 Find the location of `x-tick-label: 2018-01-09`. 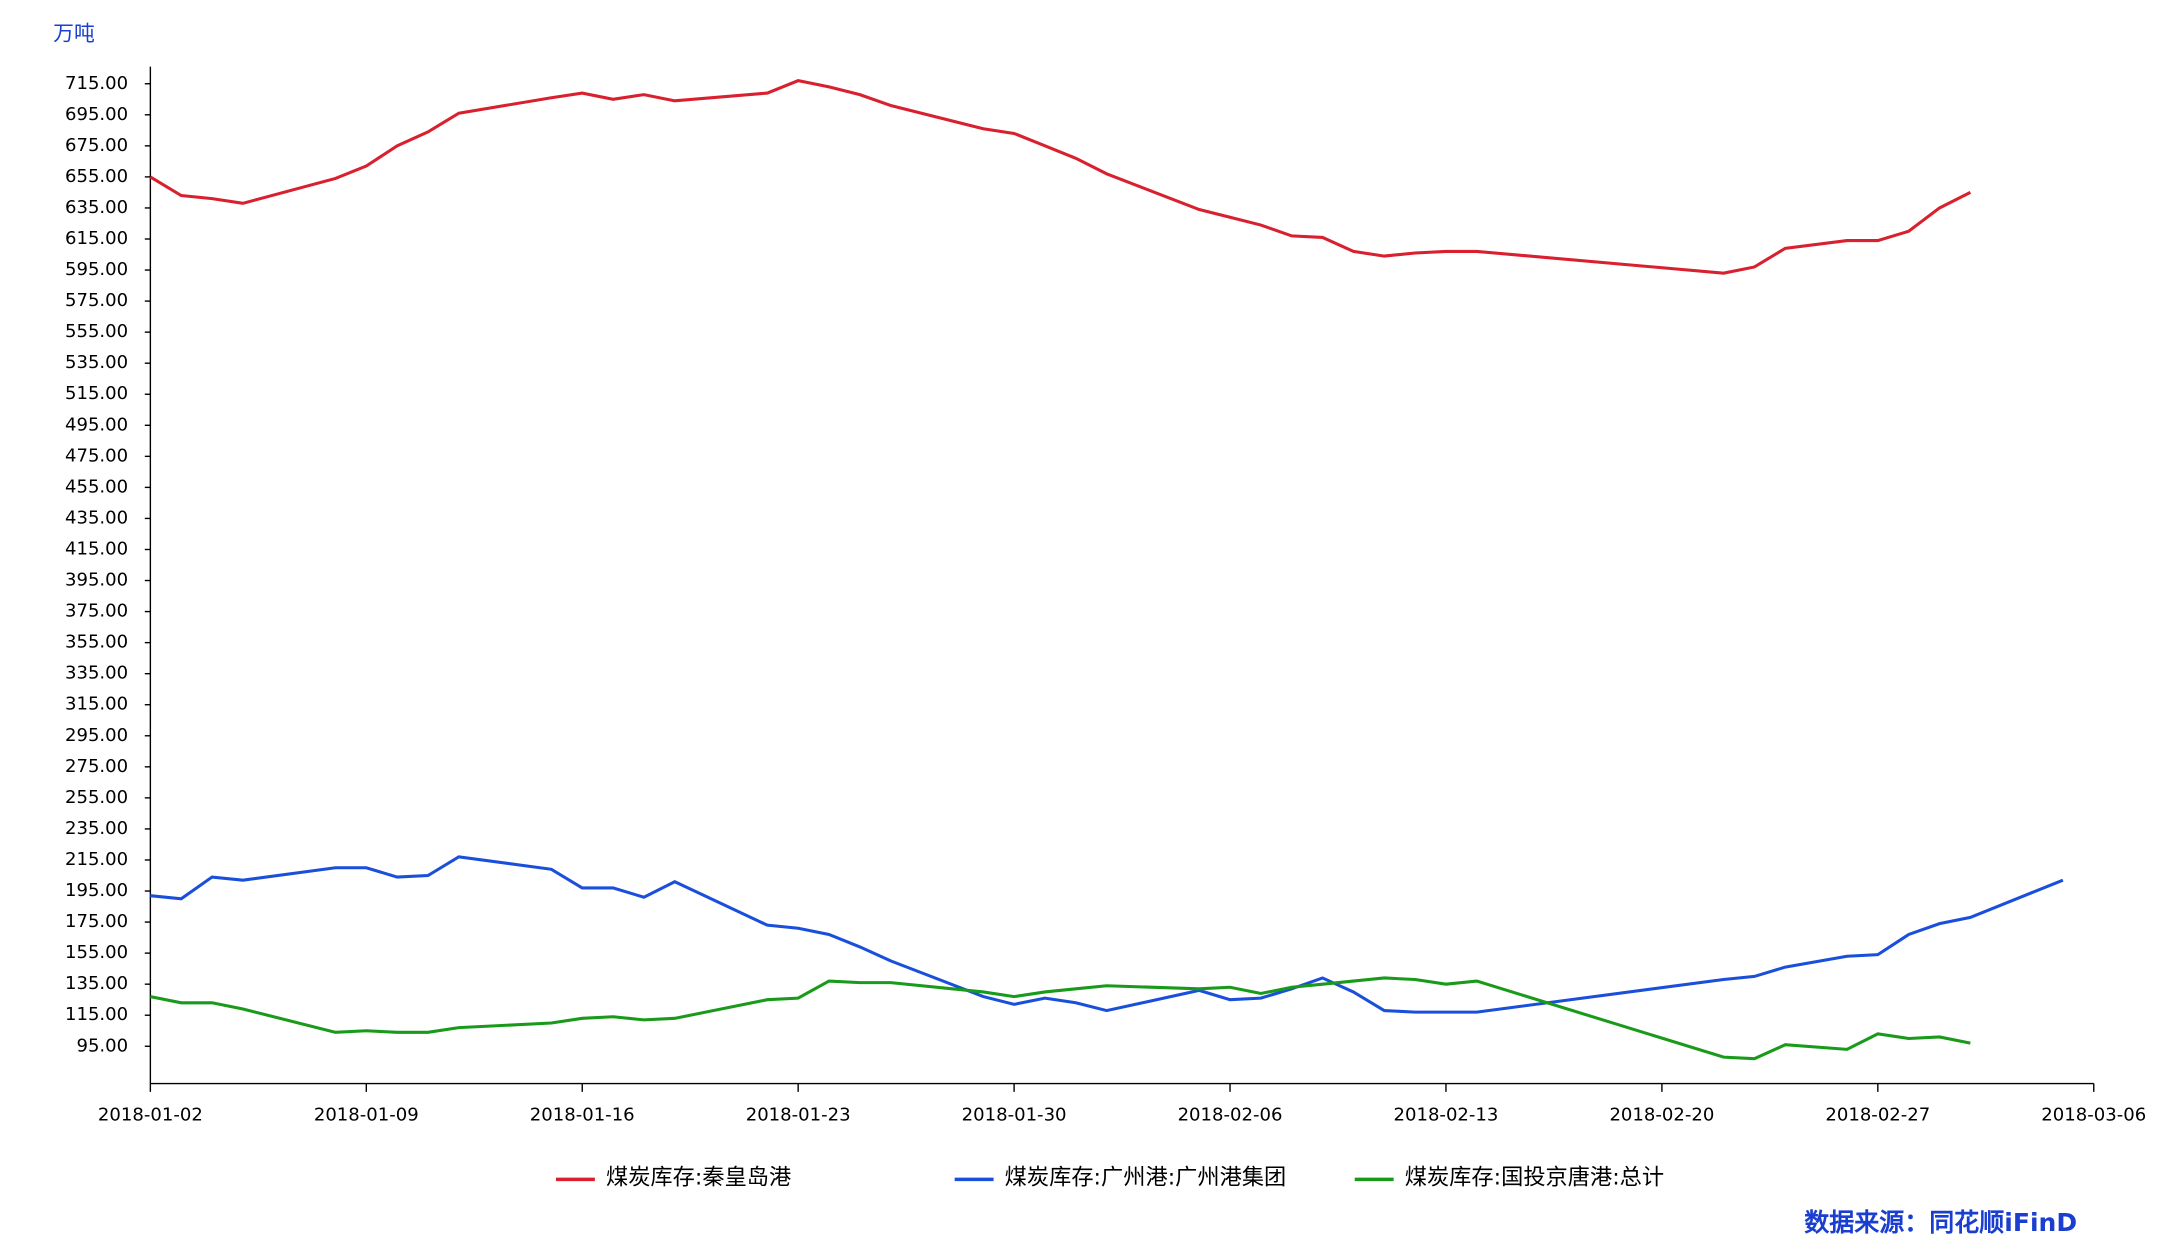

x-tick-label: 2018-01-09 is located at coordinates (366, 1114).